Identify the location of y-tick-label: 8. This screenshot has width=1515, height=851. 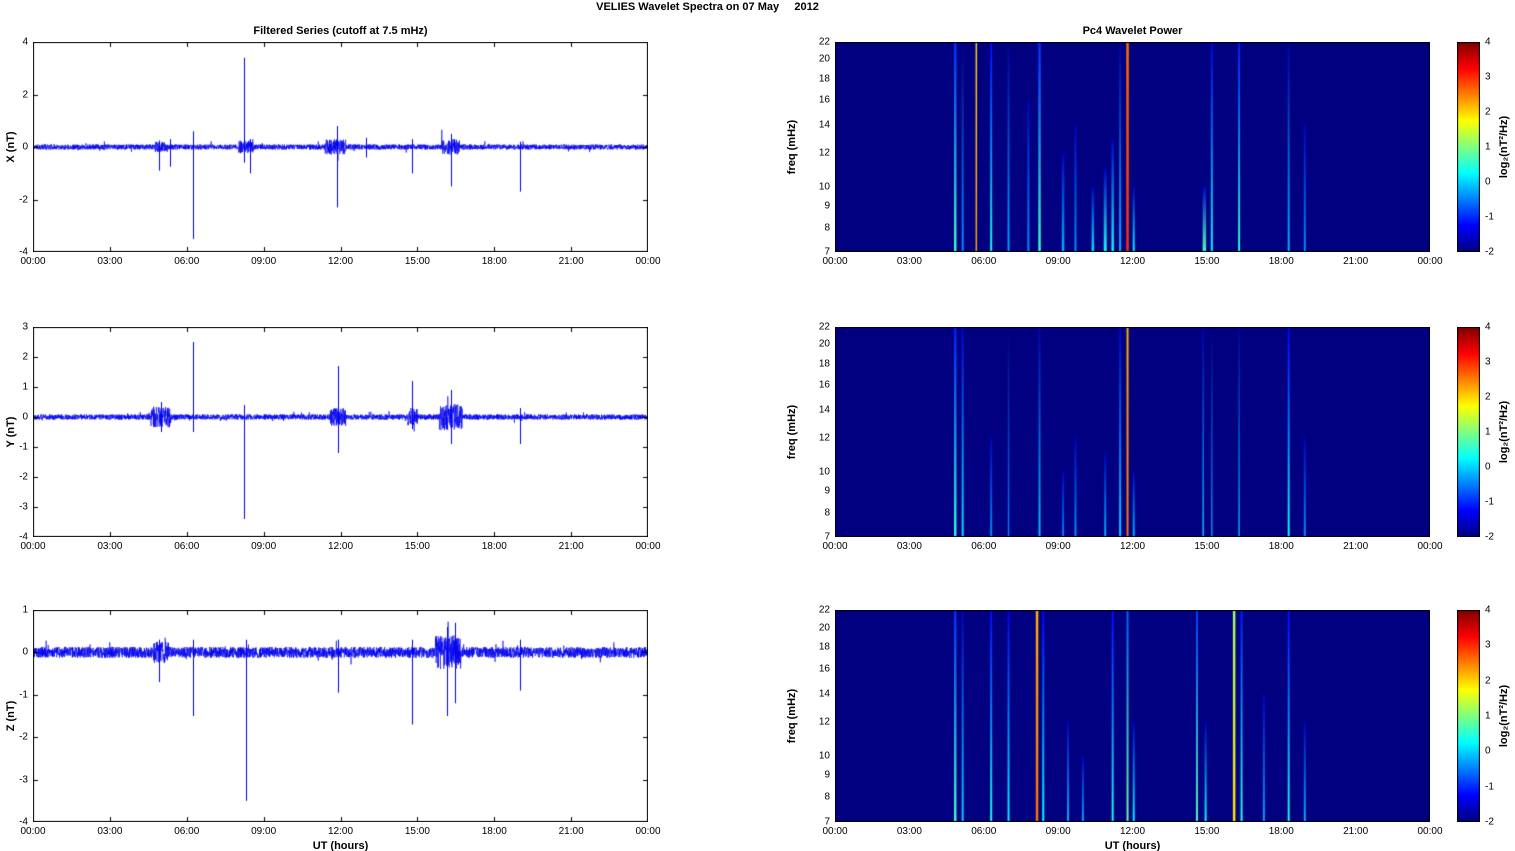
(827, 512).